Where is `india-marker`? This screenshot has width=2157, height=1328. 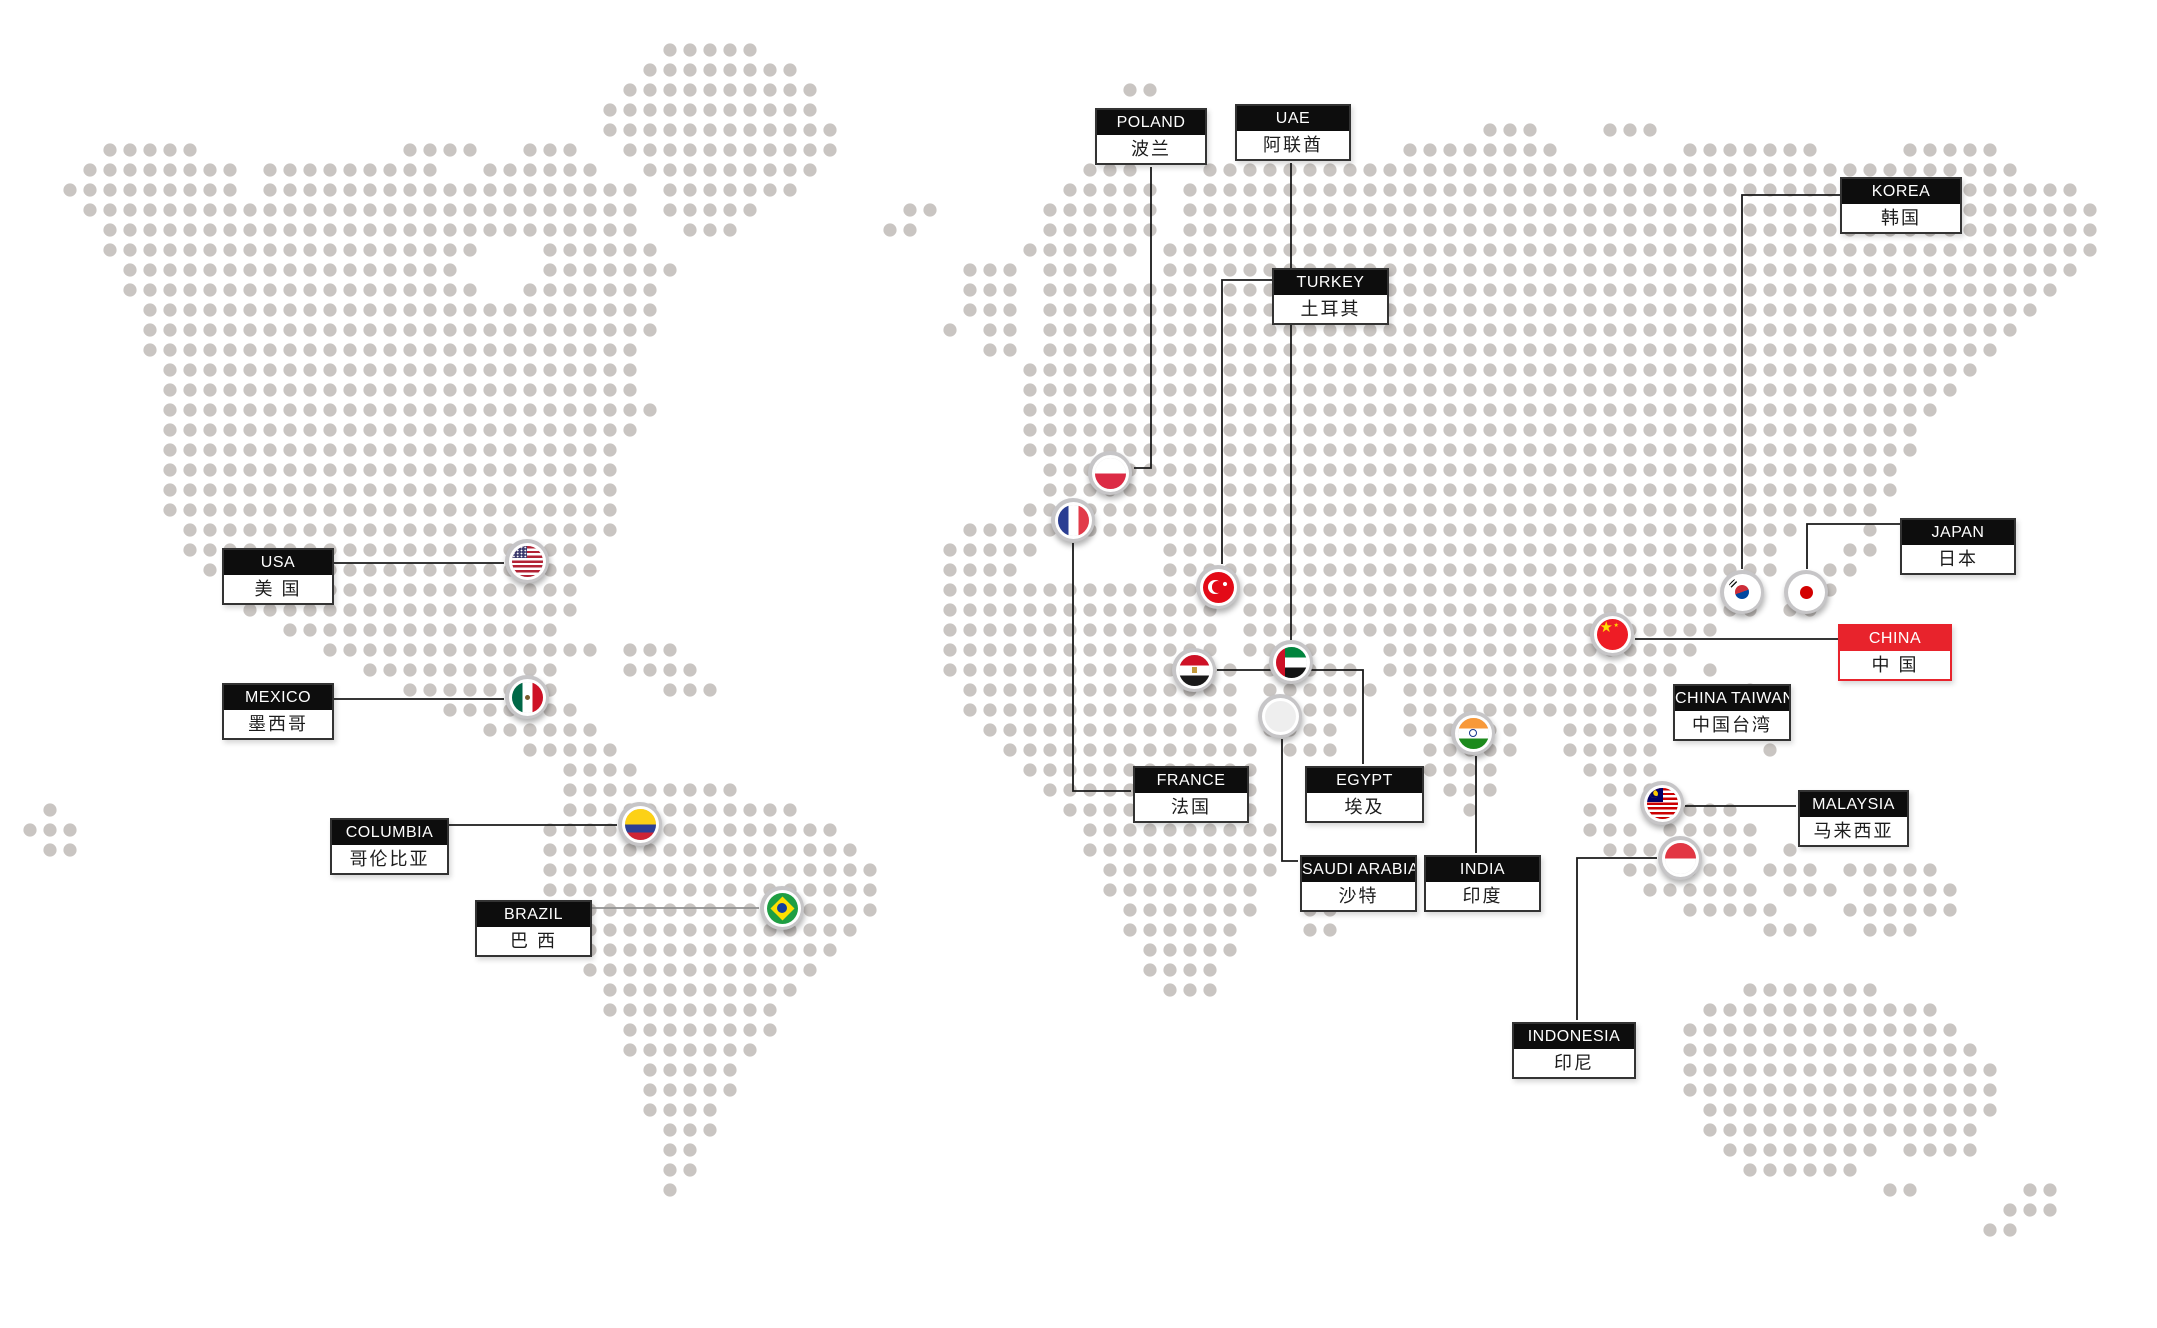 india-marker is located at coordinates (1473, 733).